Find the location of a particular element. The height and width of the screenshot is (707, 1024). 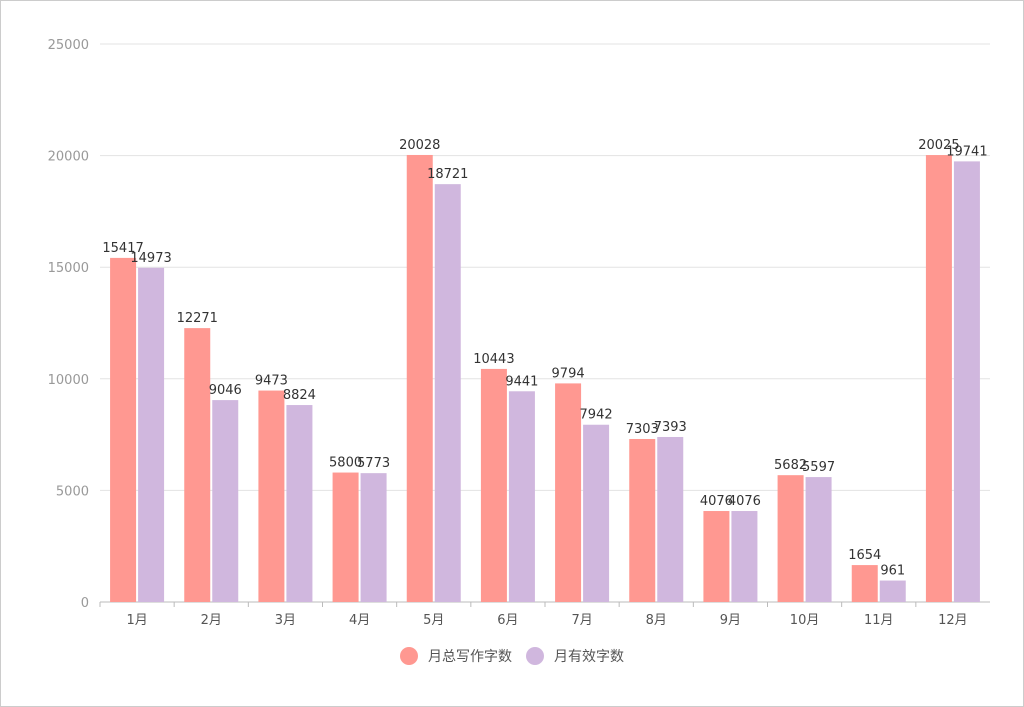

x-tick-label: 9月 is located at coordinates (730, 620).